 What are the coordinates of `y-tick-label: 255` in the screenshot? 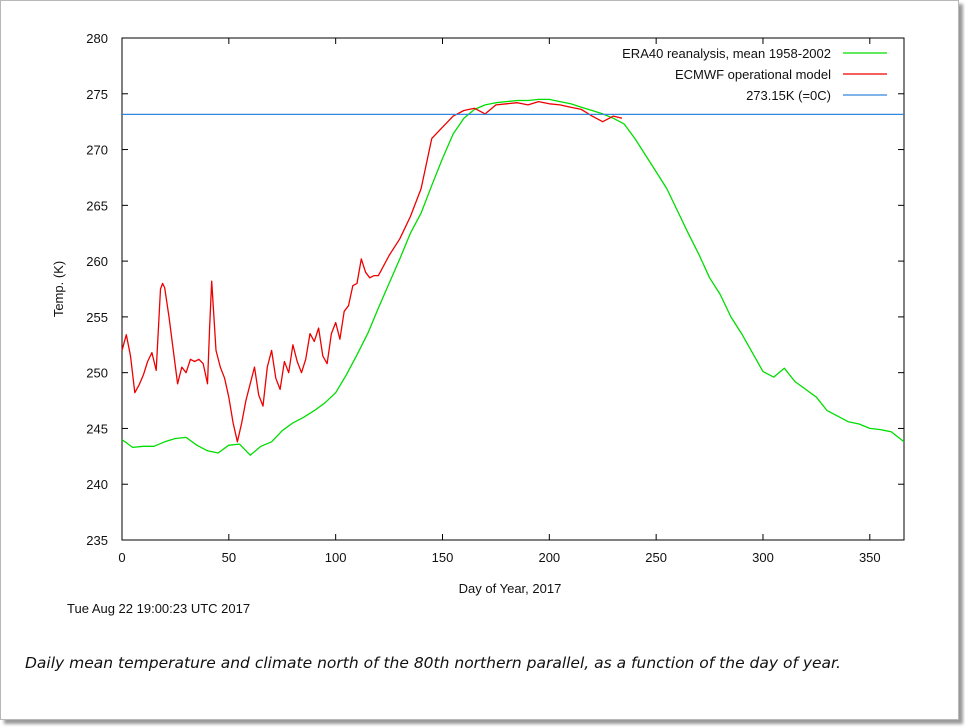 It's located at (97, 317).